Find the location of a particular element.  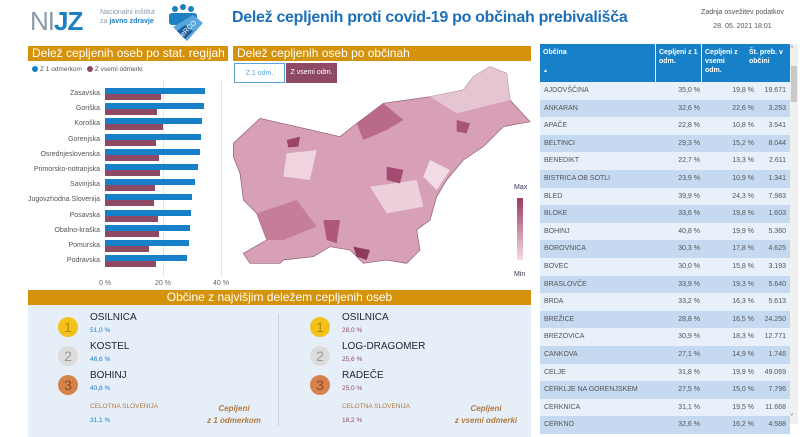

table-row: CELJE 31,8 % 19,9 % 49.069 is located at coordinates (665, 372).